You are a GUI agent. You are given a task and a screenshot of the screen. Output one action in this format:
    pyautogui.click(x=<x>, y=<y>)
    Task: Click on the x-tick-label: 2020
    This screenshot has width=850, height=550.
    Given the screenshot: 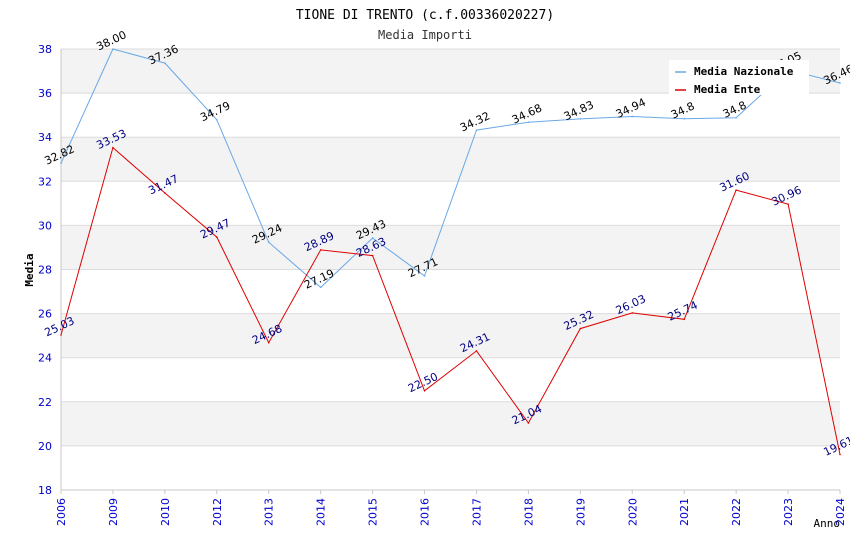 What is the action you would take?
    pyautogui.click(x=632, y=512)
    